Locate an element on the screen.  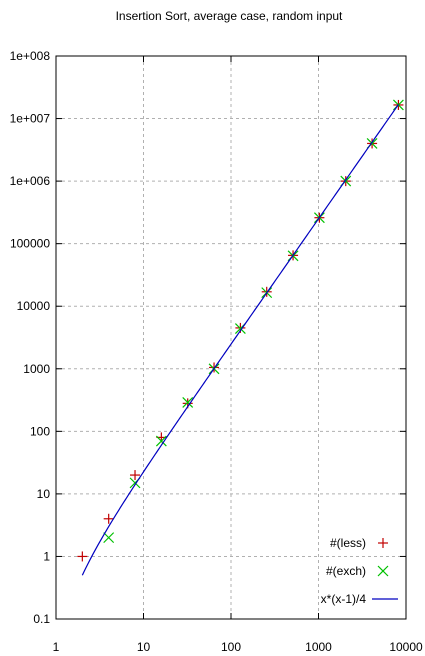
y-tick-label: 1e+006 is located at coordinates (30, 181).